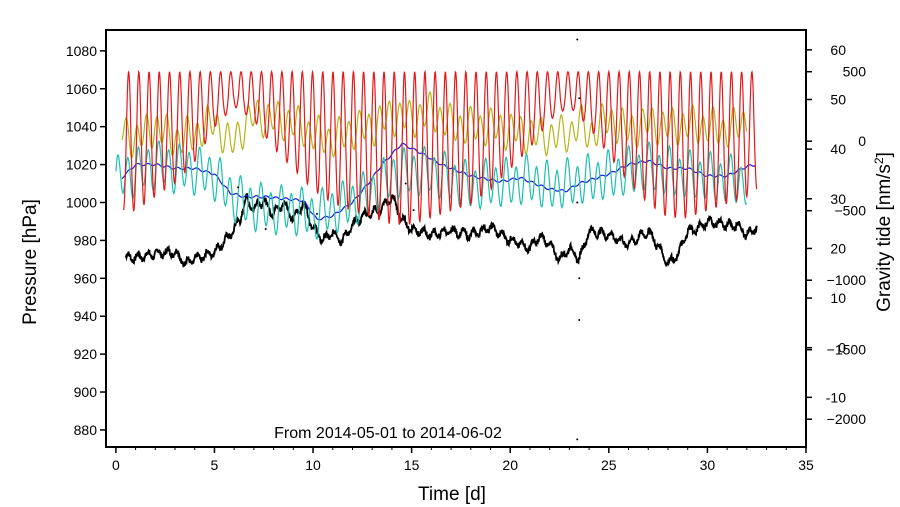 This screenshot has height=507, width=900. I want to click on y-left-tick-label: 1060, so click(81, 89).